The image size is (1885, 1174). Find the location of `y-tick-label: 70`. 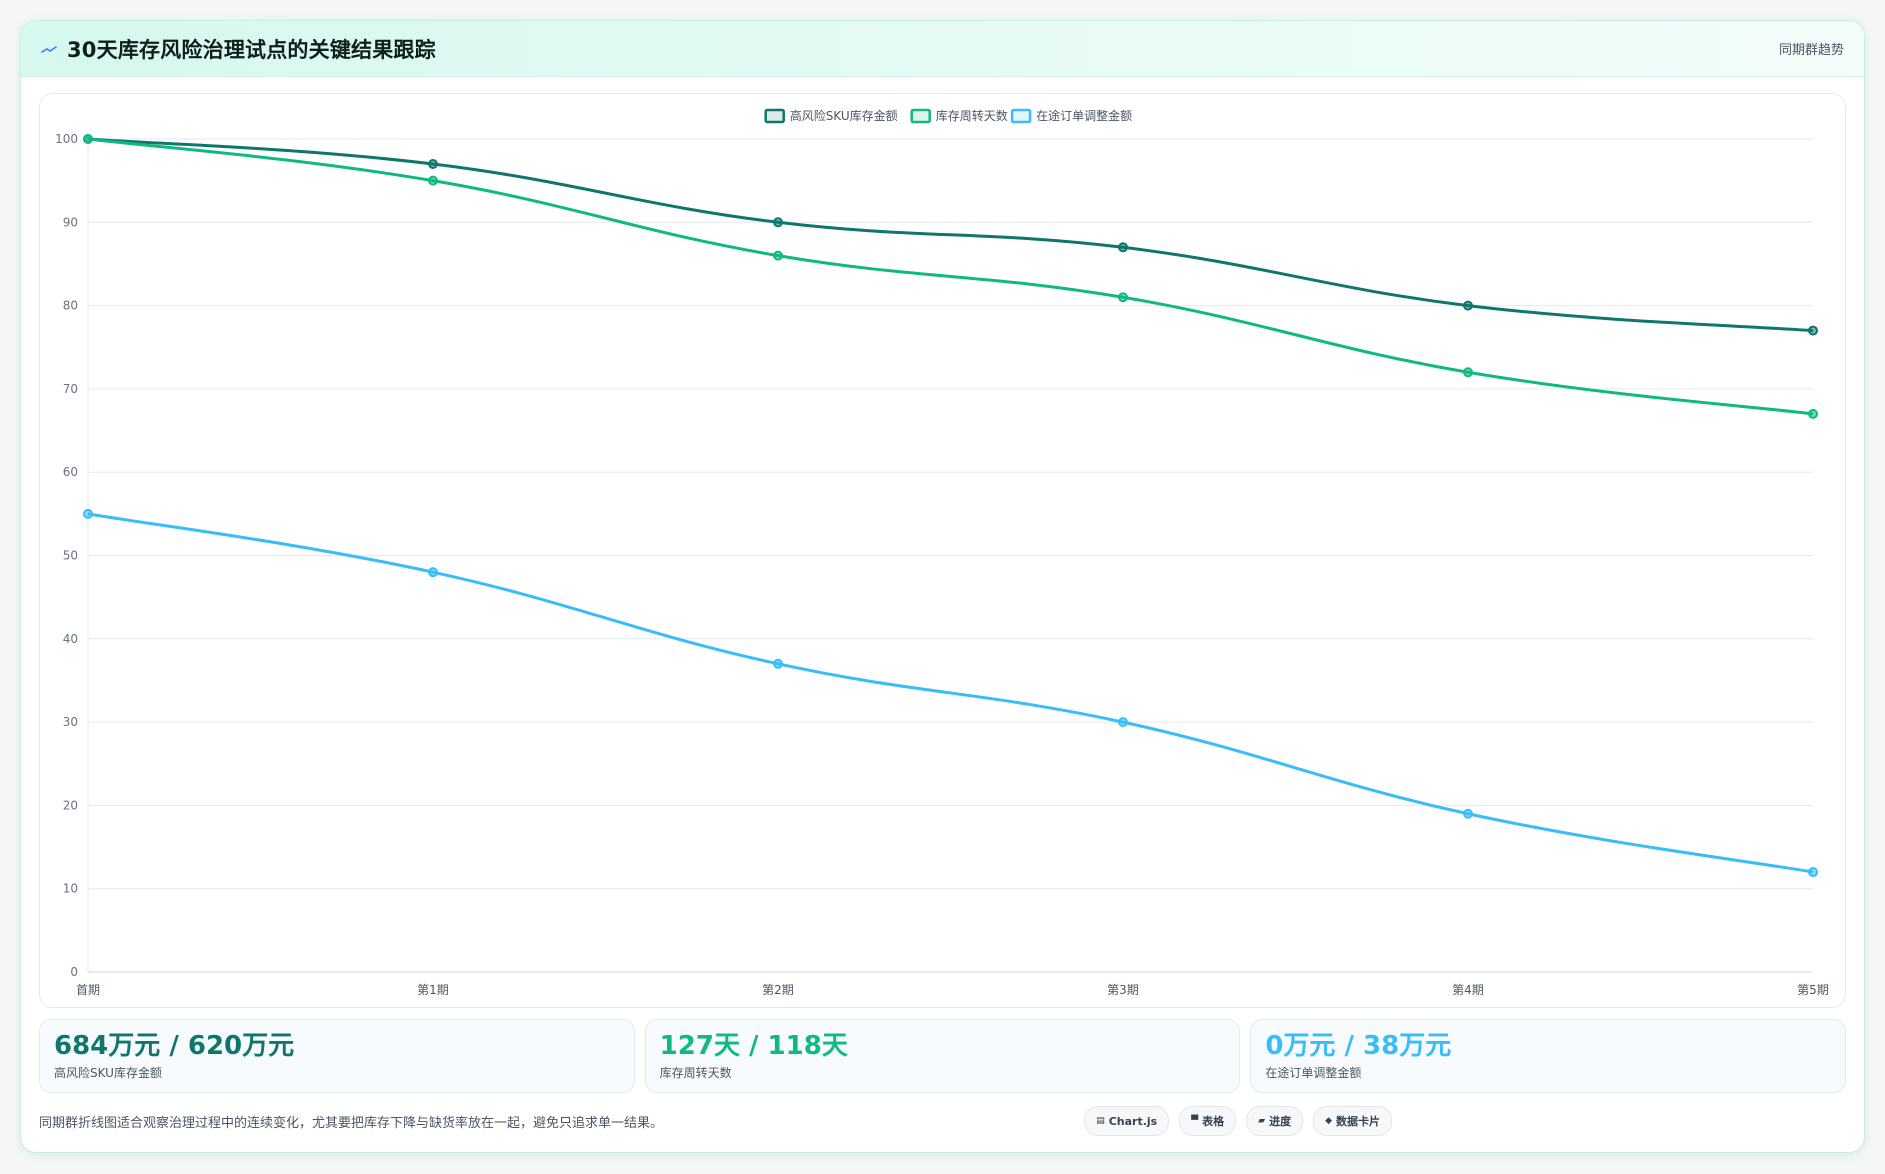

y-tick-label: 70 is located at coordinates (70, 389).